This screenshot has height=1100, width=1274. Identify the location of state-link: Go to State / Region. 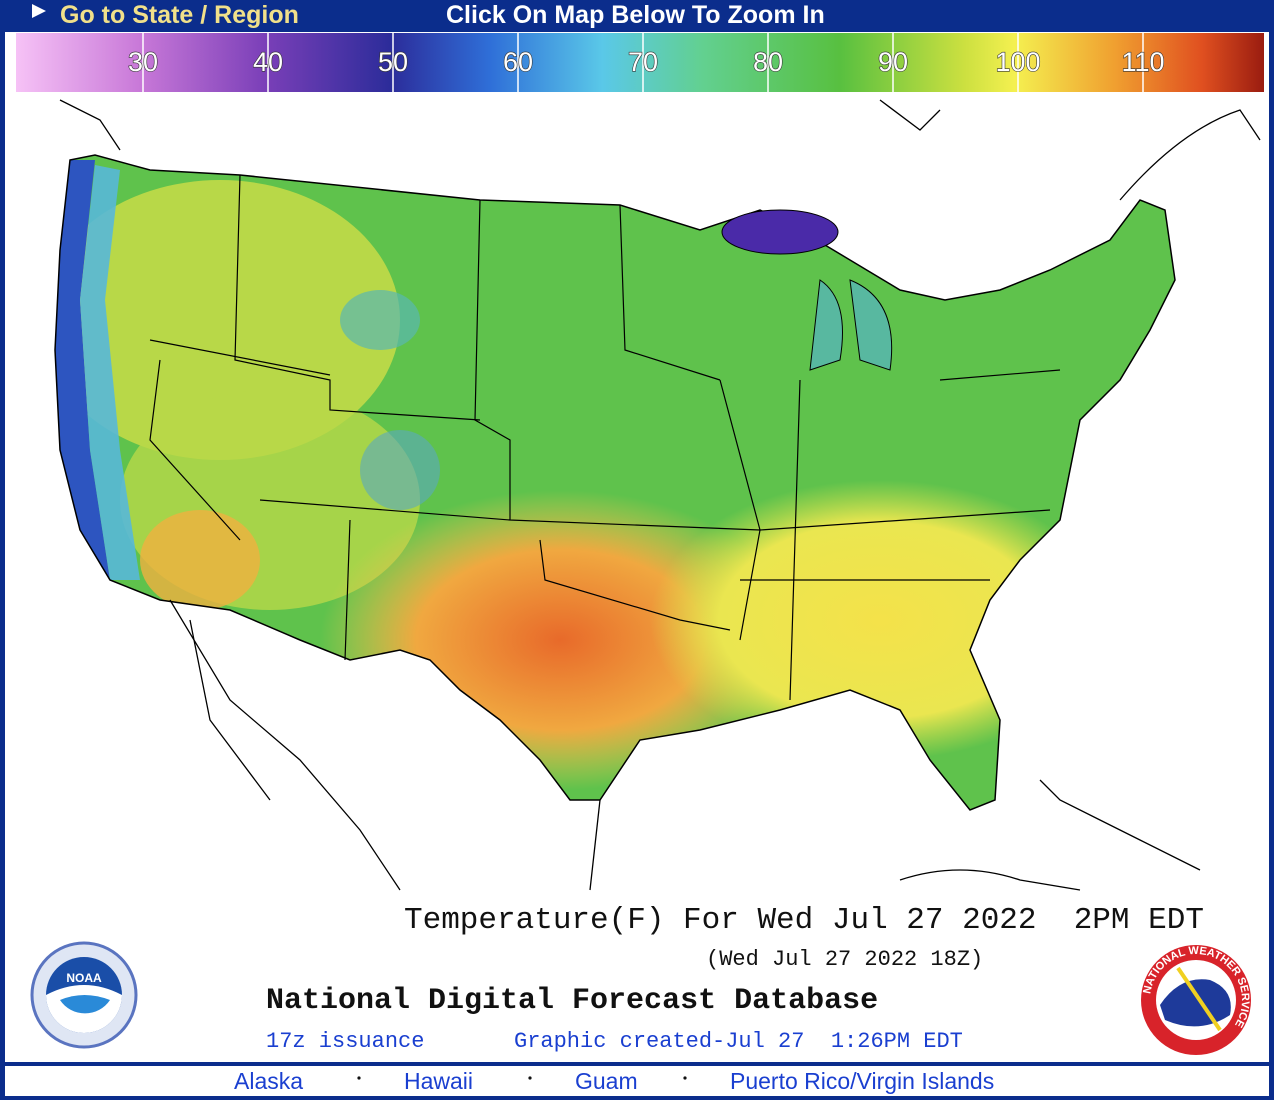
(179, 15).